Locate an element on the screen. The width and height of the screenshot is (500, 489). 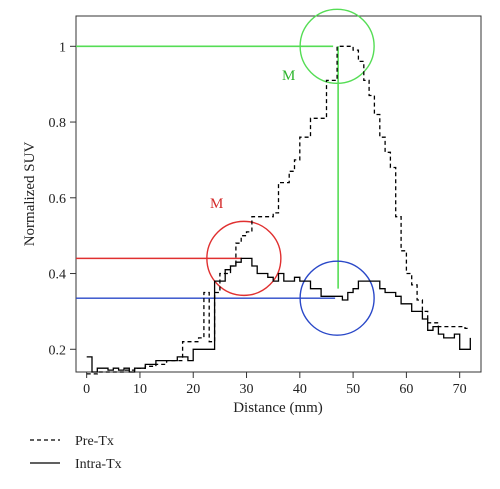
circle-intra-at-pre-max is located at coordinates (337, 298).